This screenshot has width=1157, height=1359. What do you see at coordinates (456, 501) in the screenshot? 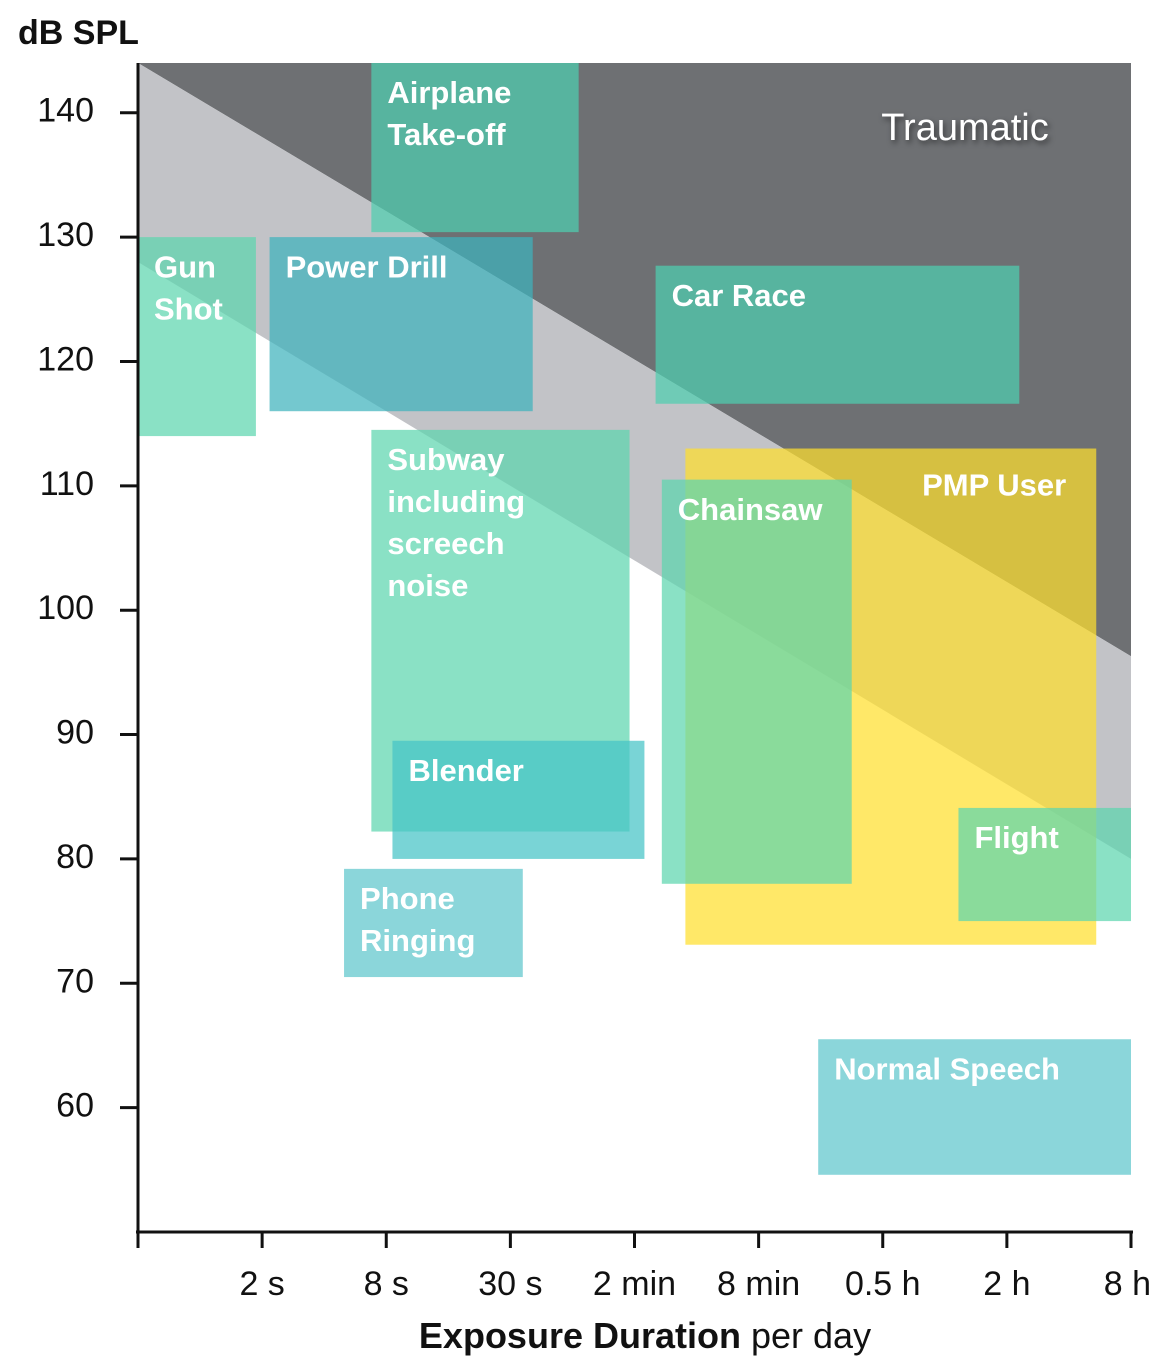
I see `box-label: including` at bounding box center [456, 501].